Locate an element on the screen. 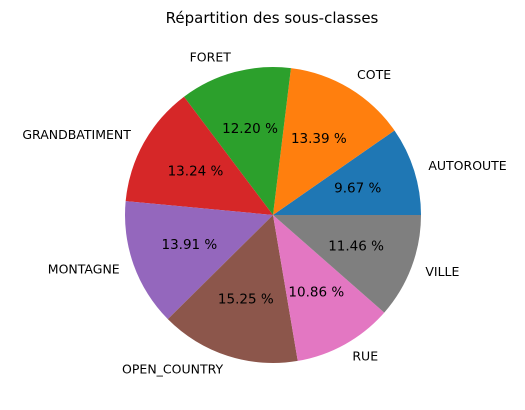 The height and width of the screenshot is (410, 525). slice-percent-label: 12.20 % is located at coordinates (250, 129).